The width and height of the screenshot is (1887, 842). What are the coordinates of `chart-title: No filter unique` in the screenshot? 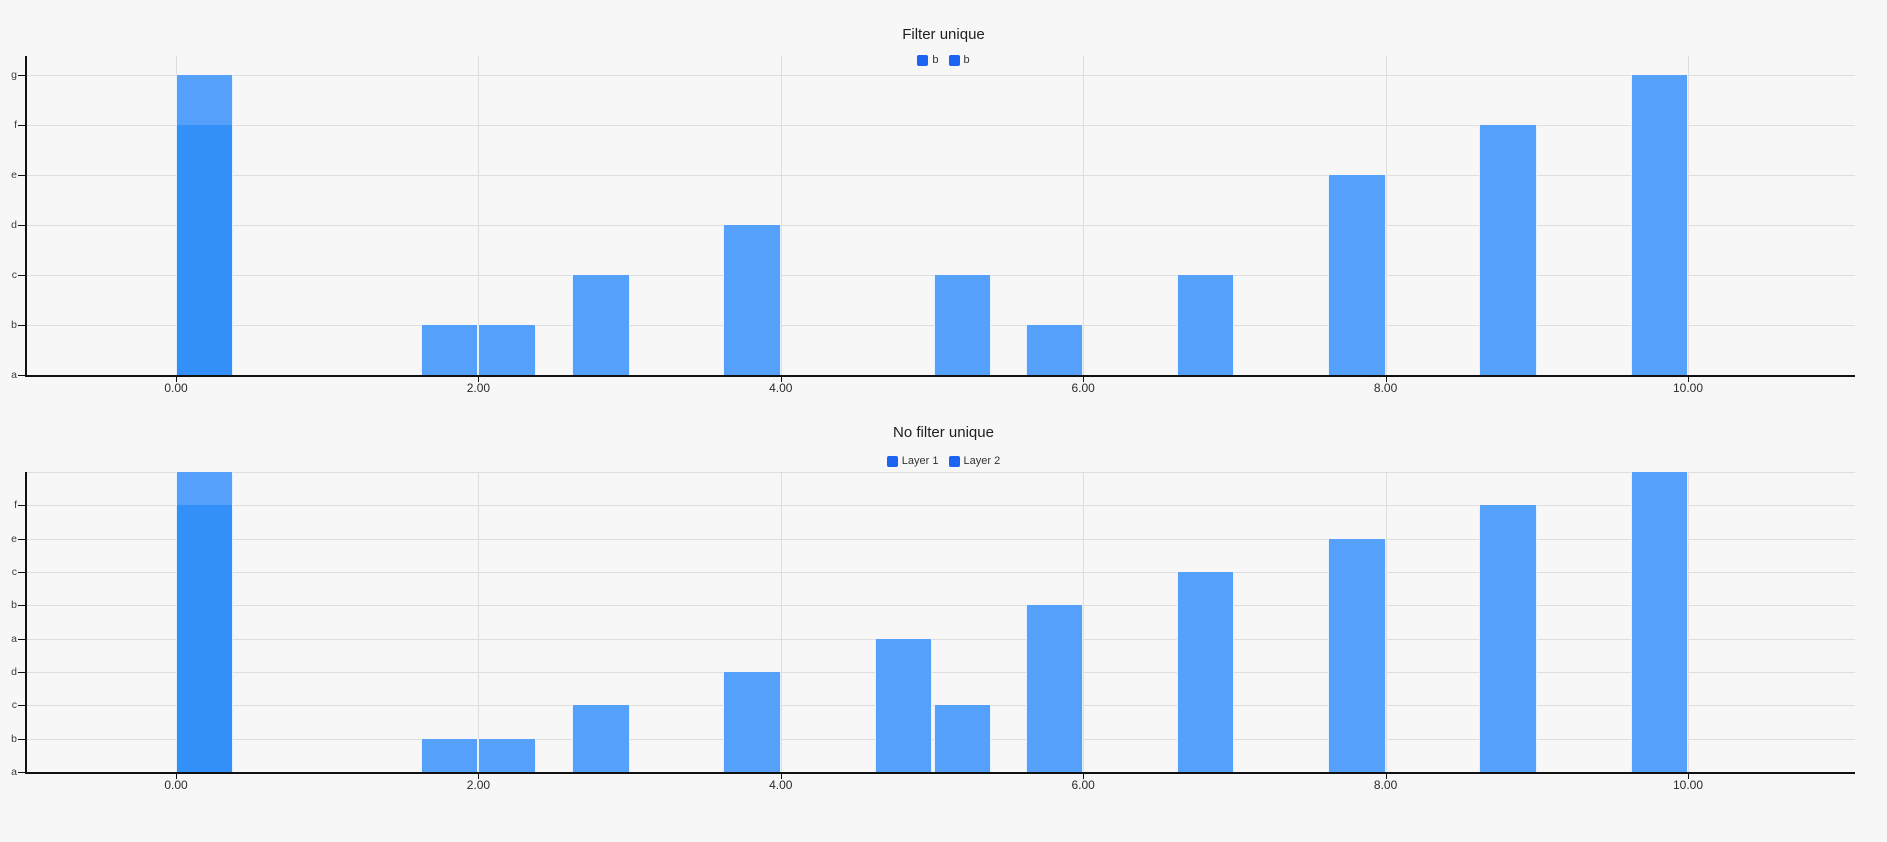 It's located at (943, 432).